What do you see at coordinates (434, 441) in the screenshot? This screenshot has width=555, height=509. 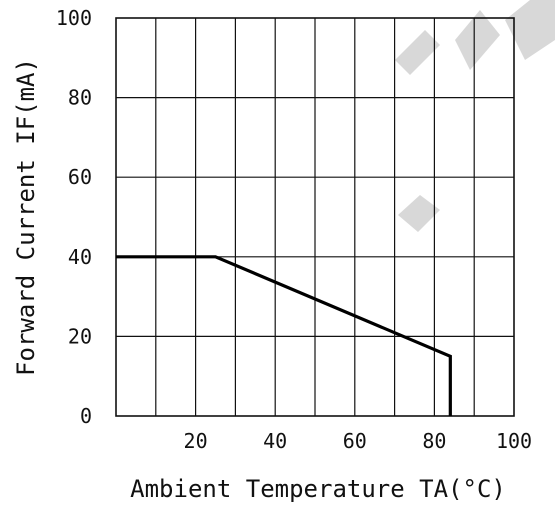 I see `x-tick-label: 80` at bounding box center [434, 441].